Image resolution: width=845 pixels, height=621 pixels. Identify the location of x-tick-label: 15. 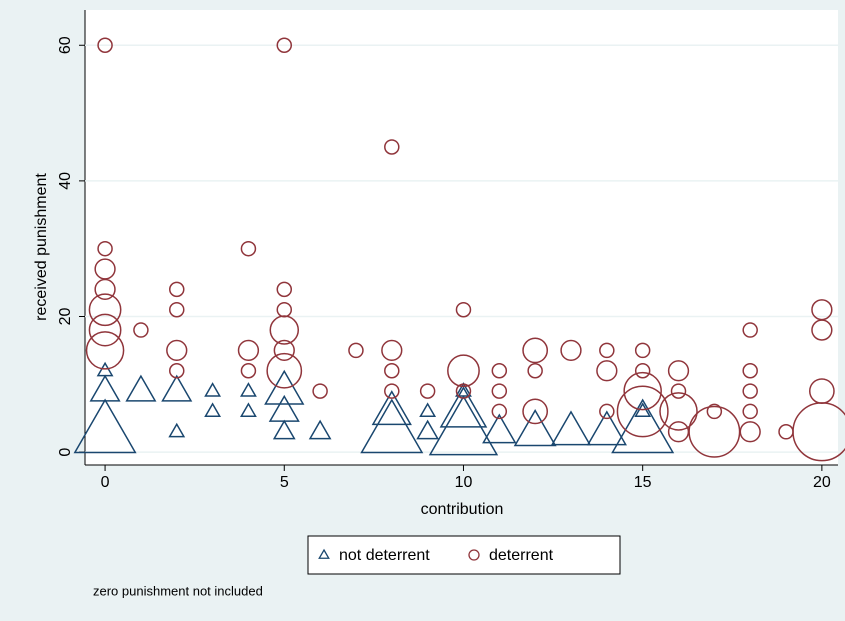
(643, 482).